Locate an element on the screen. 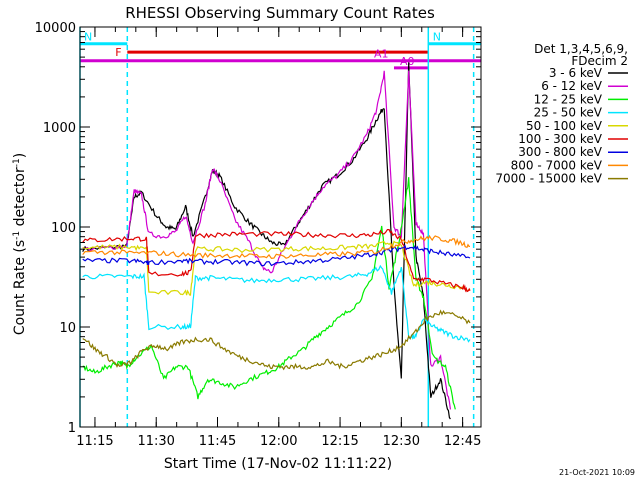  flags-layer: N N F A1 A0 is located at coordinates (280, 50).